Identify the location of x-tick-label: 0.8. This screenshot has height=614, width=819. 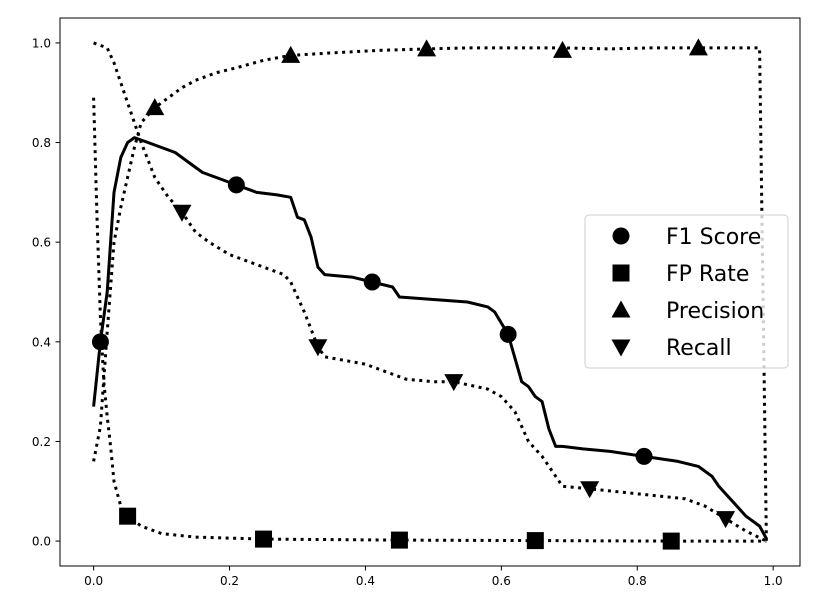
(637, 581).